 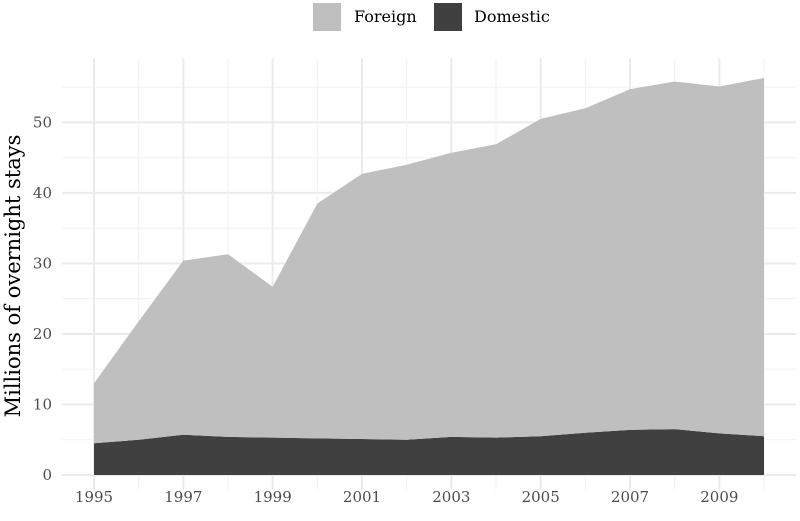 I want to click on x-tick-label: 1997, so click(x=183, y=497).